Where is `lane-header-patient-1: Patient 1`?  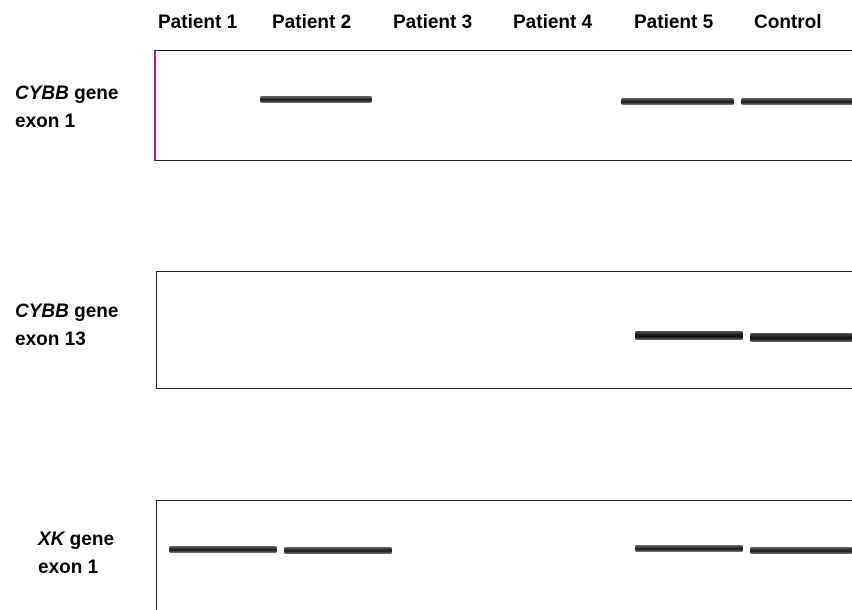
lane-header-patient-1: Patient 1 is located at coordinates (198, 22).